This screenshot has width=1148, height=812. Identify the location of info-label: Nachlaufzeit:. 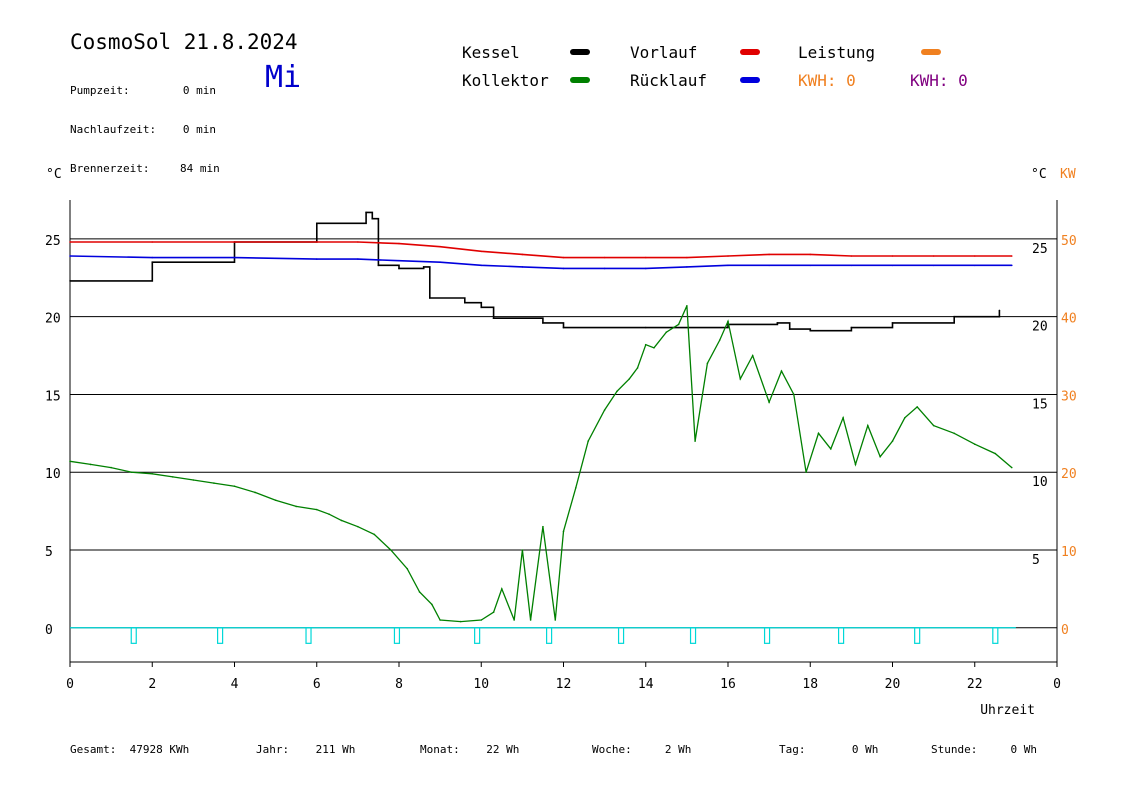
(113, 129).